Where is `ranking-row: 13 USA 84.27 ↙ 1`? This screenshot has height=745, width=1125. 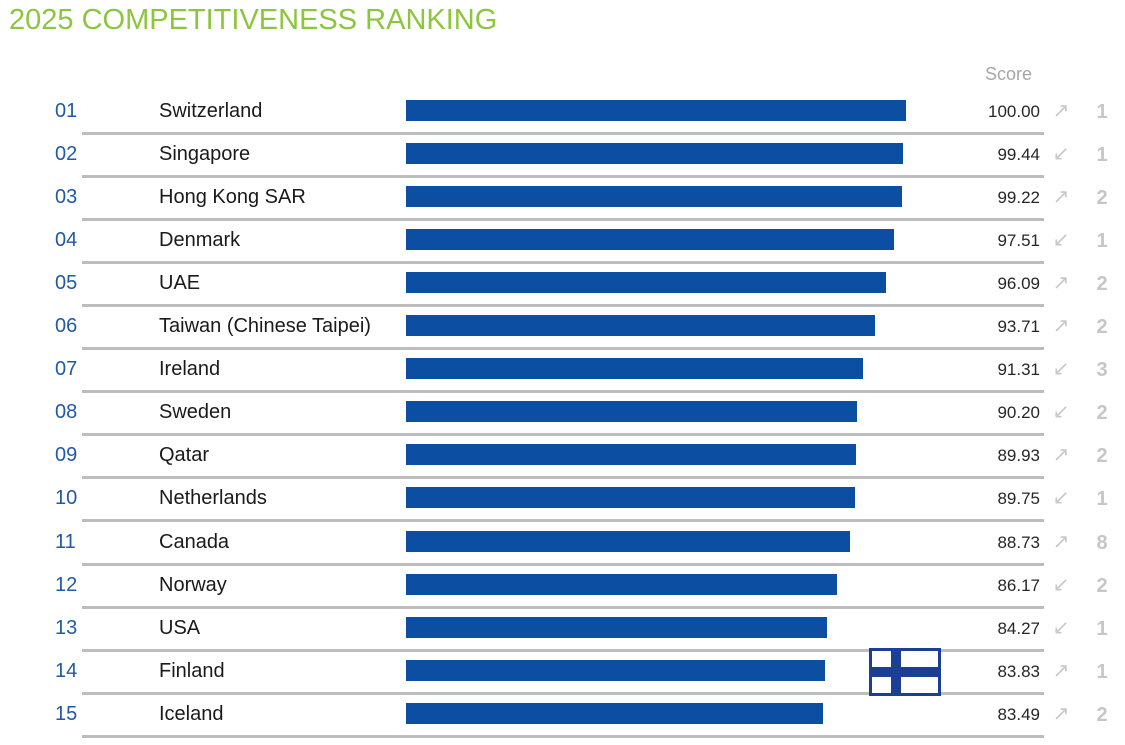
ranking-row: 13 USA 84.27 ↙ 1 is located at coordinates (562, 637).